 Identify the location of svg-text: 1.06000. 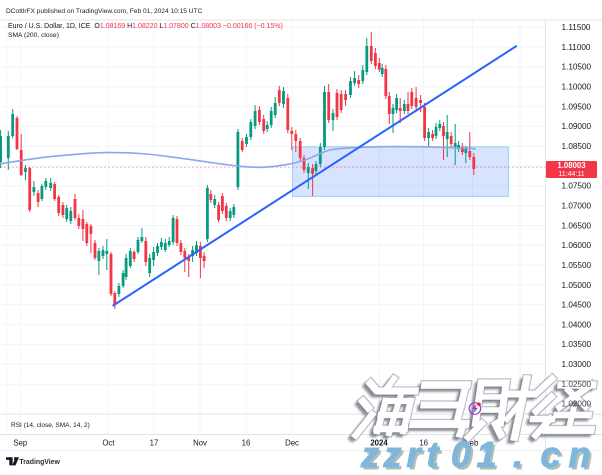
(577, 245).